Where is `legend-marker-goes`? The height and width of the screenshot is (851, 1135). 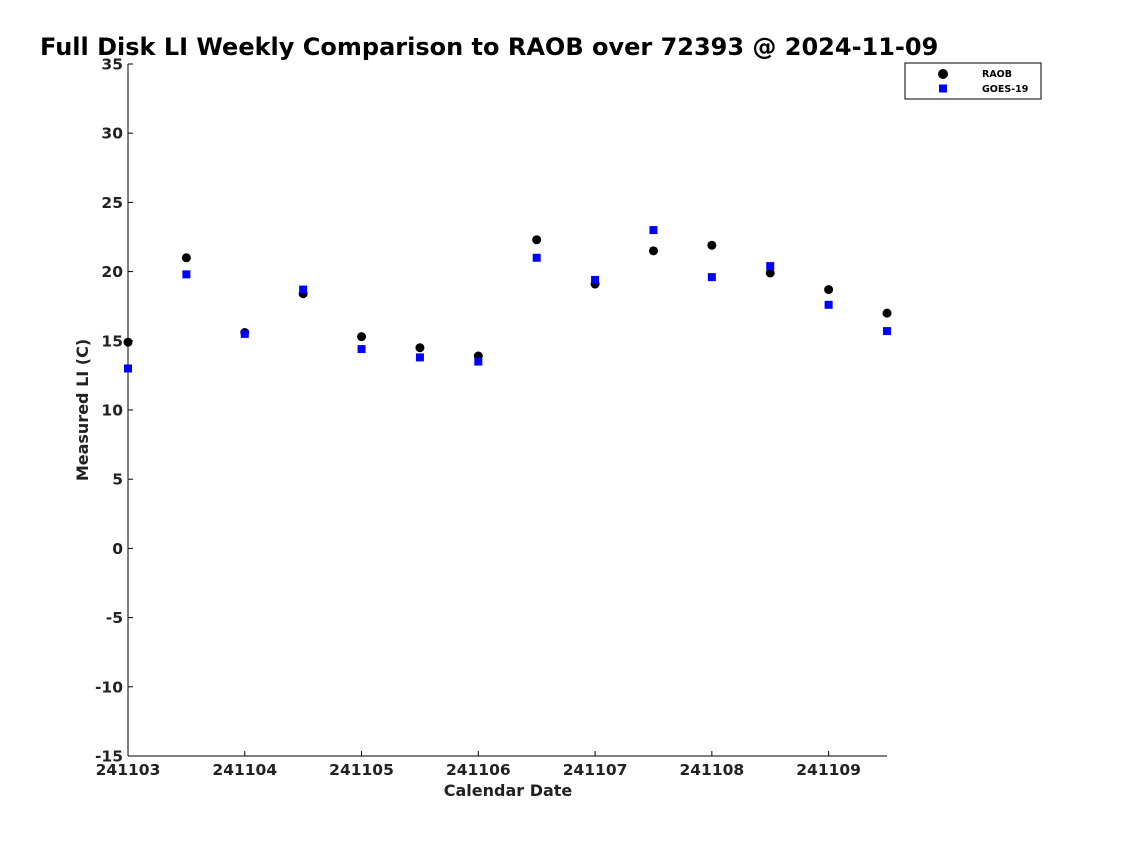
legend-marker-goes is located at coordinates (943, 88).